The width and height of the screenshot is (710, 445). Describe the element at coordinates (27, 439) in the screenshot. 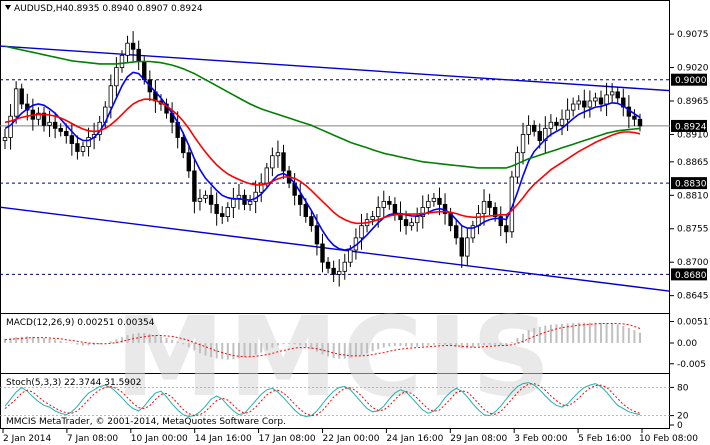

I see `time-tick-label: 2 Jan 2014` at that location.